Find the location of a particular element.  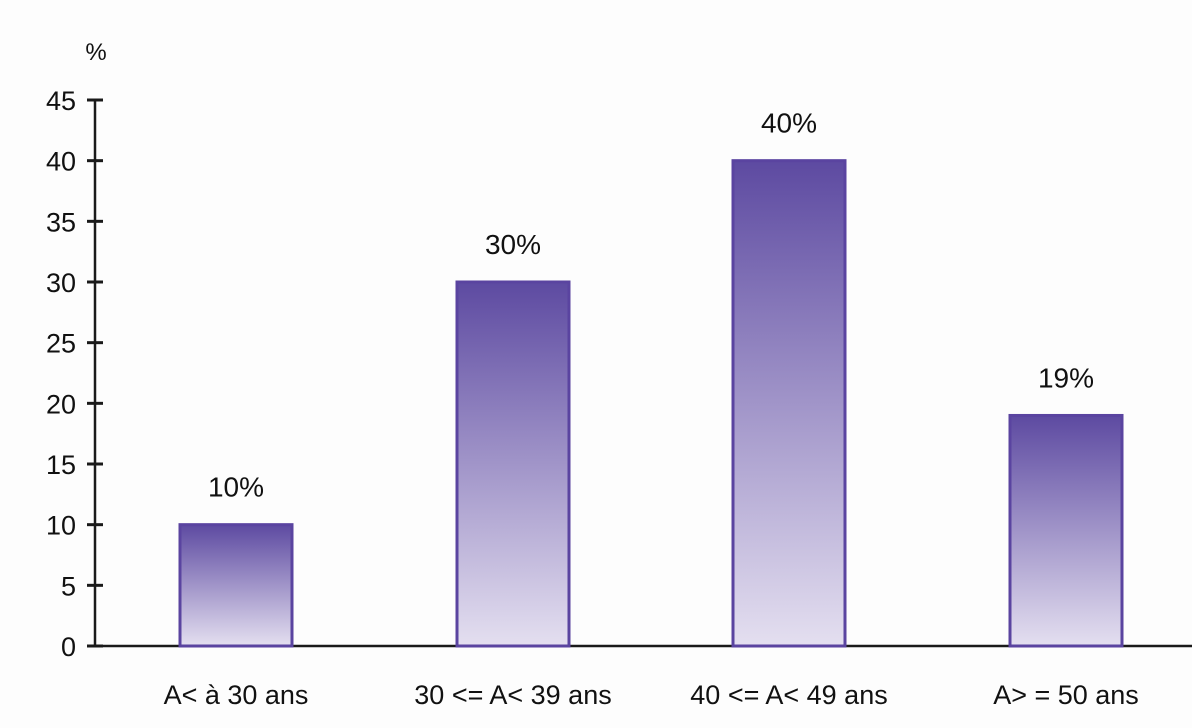

x-category-label: 40 <= A< 49 ans is located at coordinates (788, 695).